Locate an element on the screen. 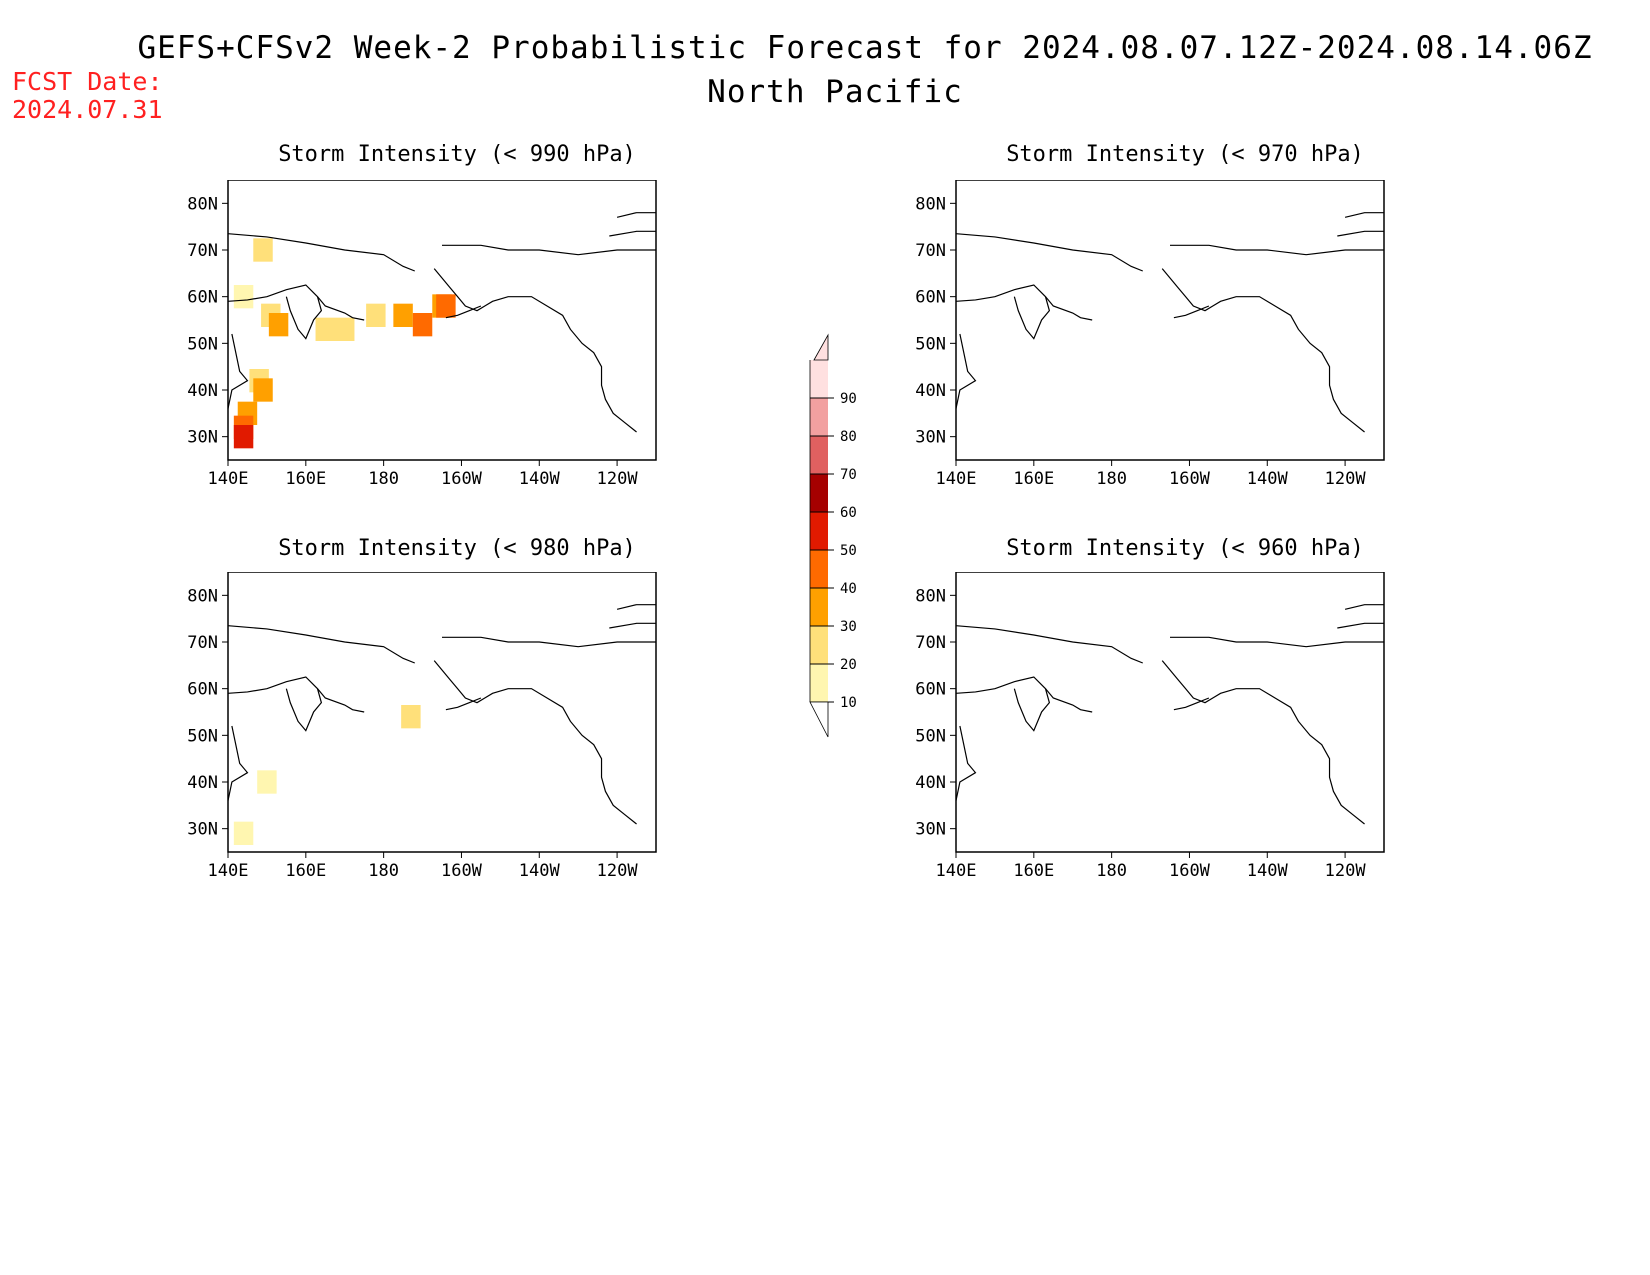  lat-tick-label: 50N is located at coordinates (930, 344).